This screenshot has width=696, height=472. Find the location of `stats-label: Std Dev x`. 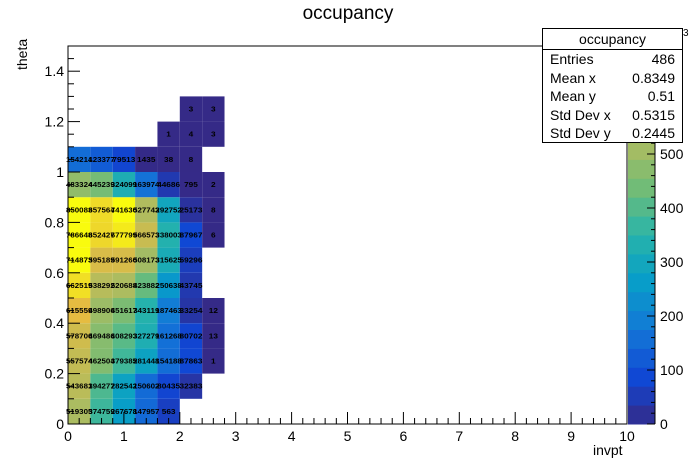

stats-label: Std Dev x is located at coordinates (580, 114).